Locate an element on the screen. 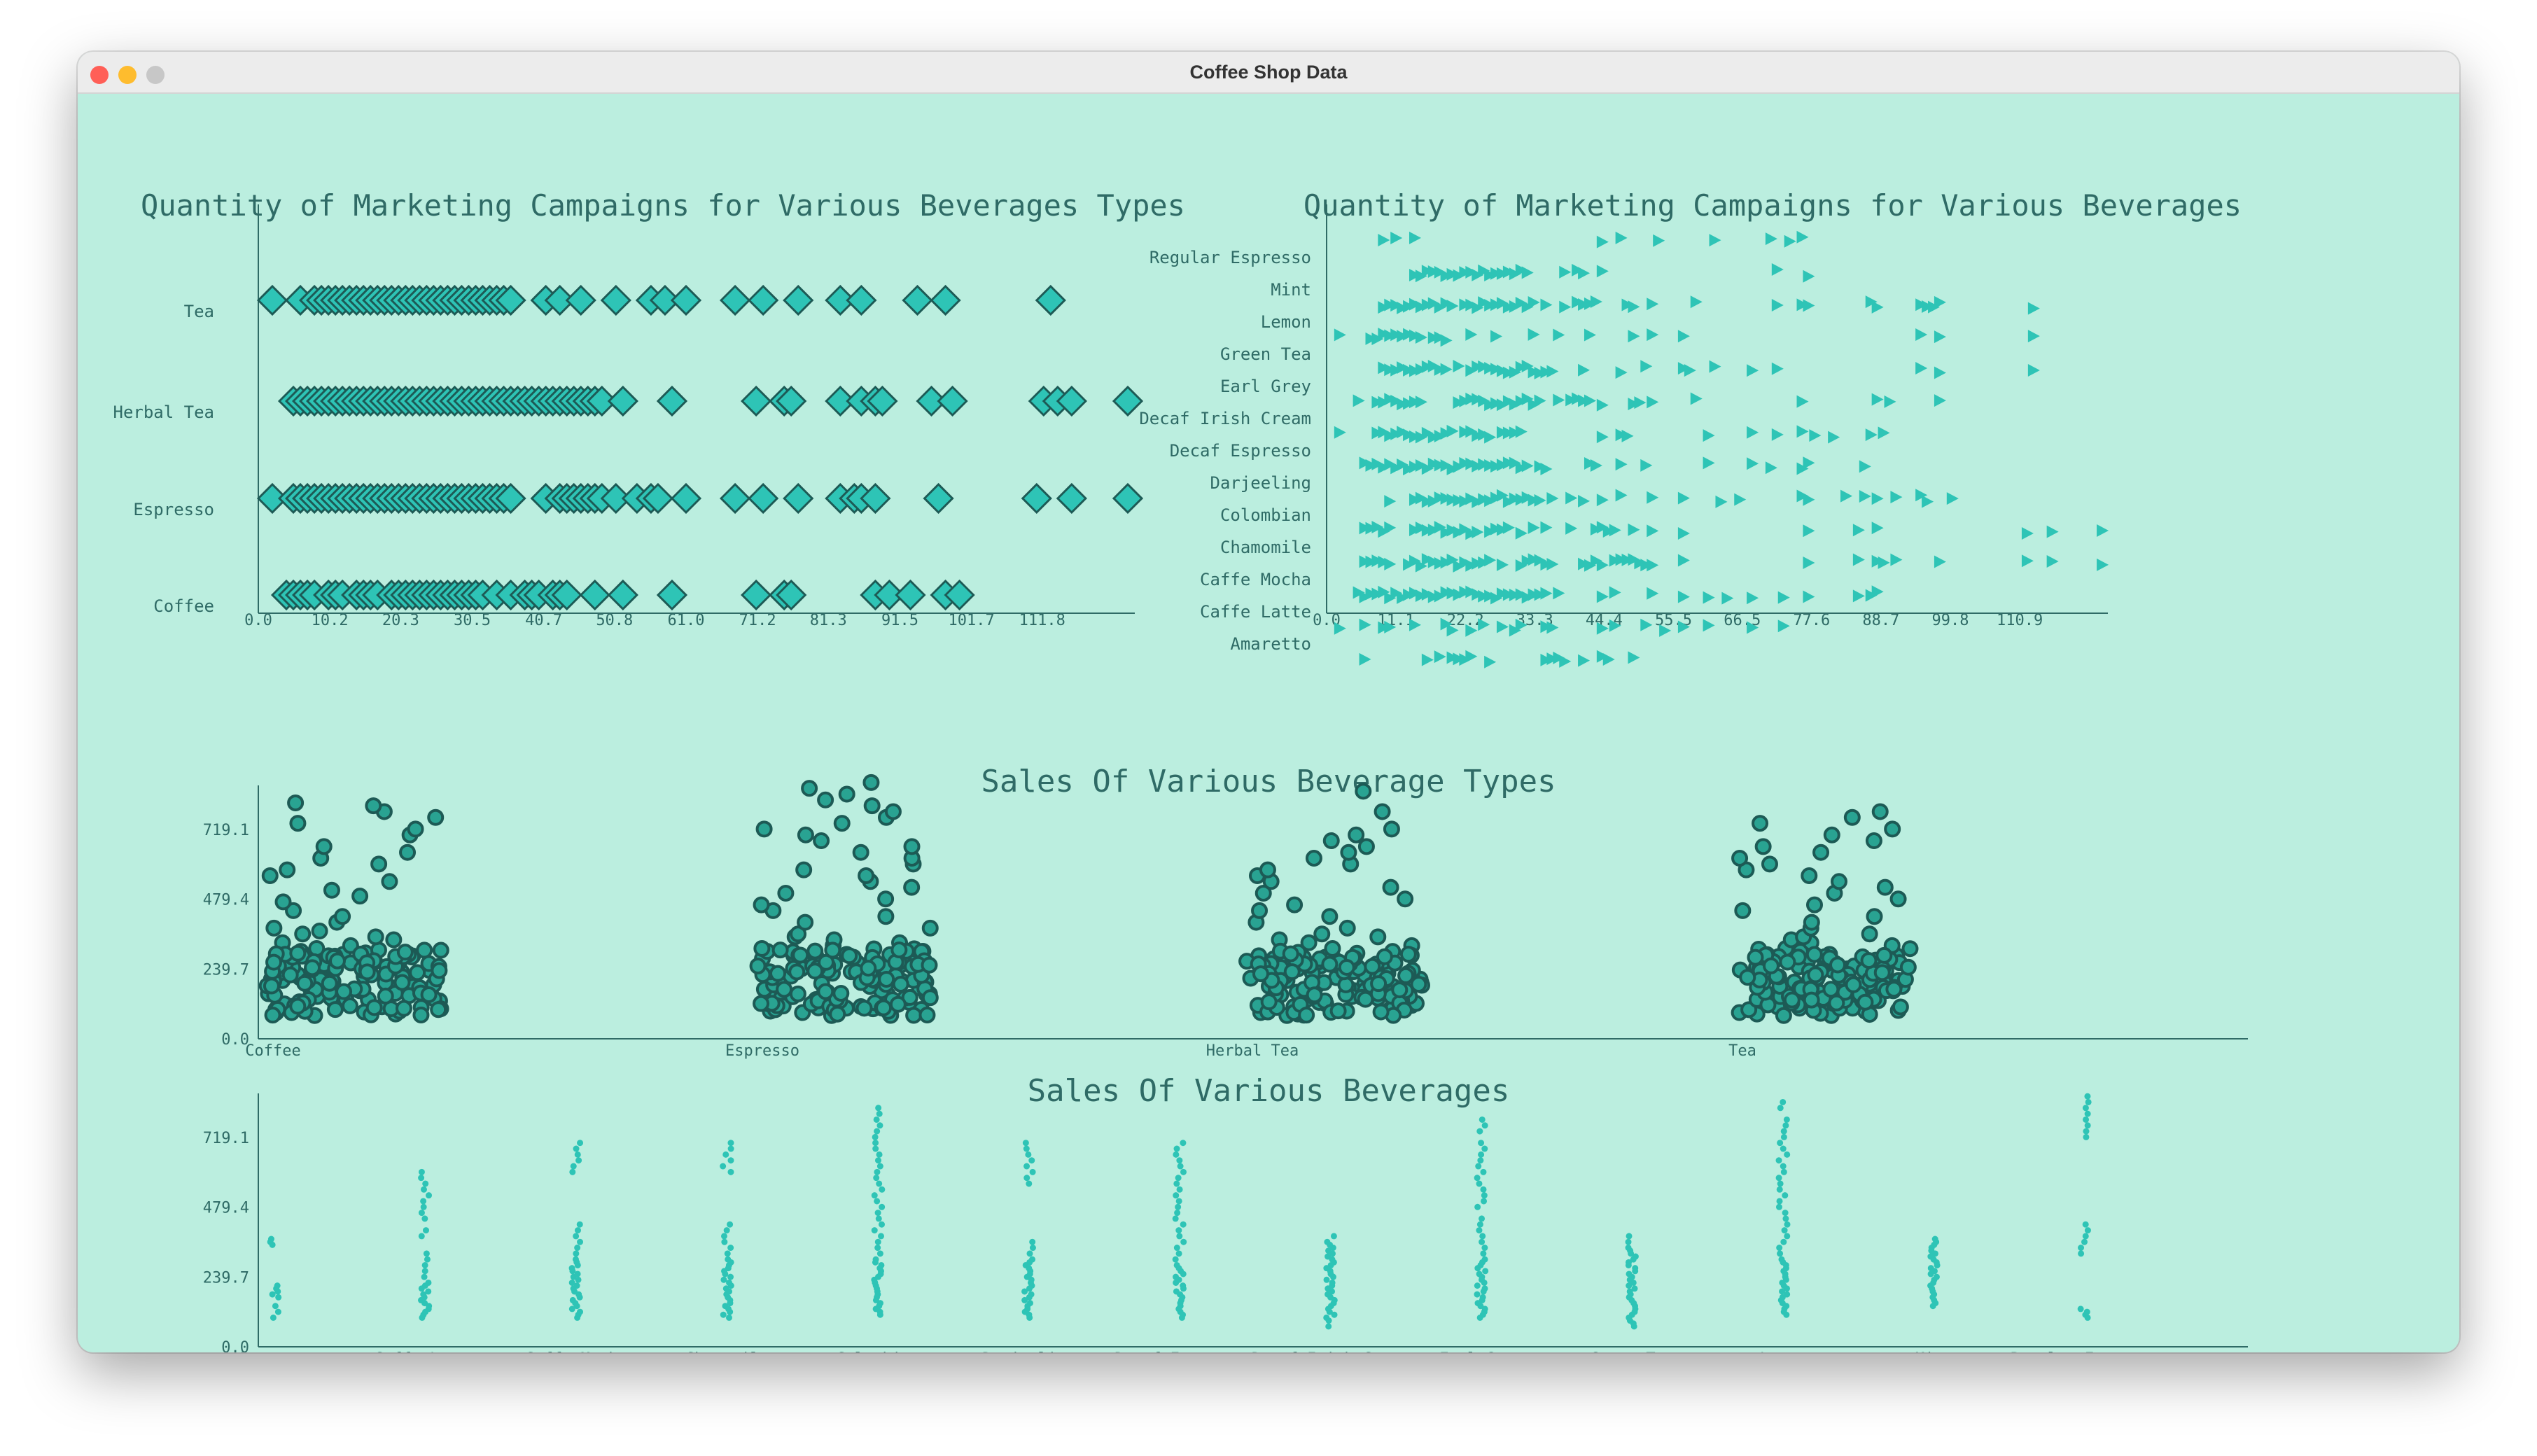 This screenshot has width=2537, height=1456. close-window-button is located at coordinates (100, 75).